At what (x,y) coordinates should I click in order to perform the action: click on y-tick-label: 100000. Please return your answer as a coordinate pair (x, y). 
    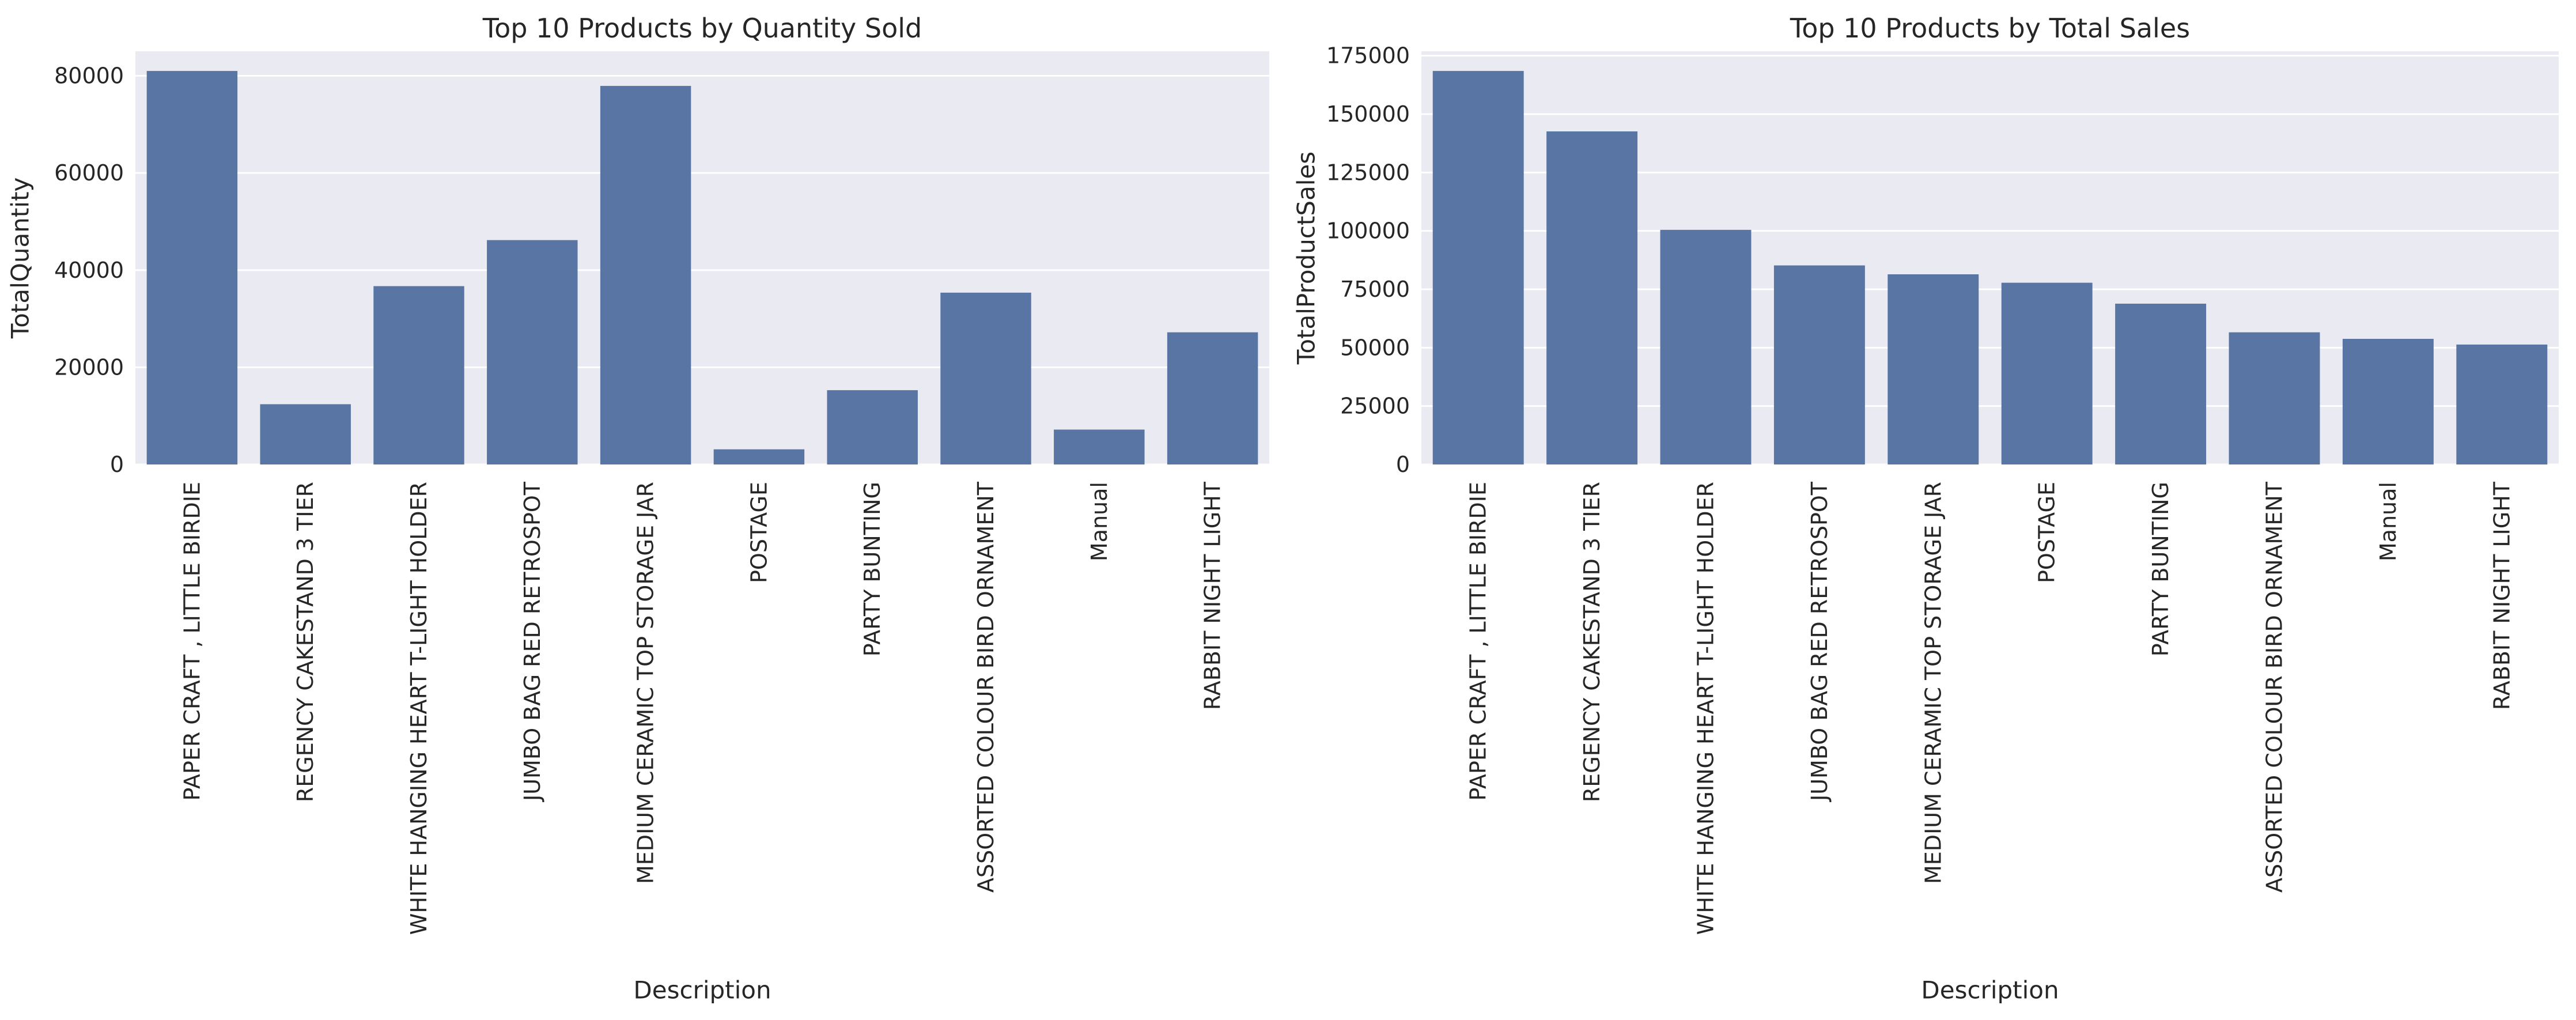
    Looking at the image, I should click on (1368, 231).